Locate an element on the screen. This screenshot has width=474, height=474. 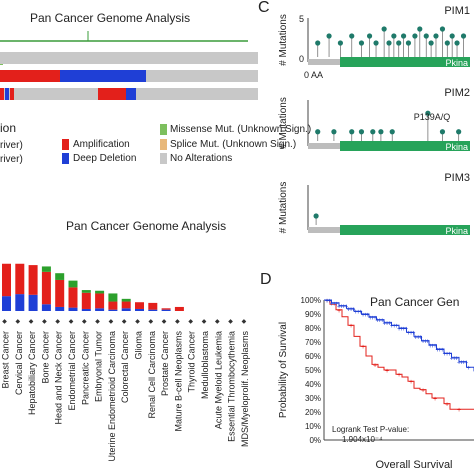
legend-swatch-deep-deletion is located at coordinates (65, 158).